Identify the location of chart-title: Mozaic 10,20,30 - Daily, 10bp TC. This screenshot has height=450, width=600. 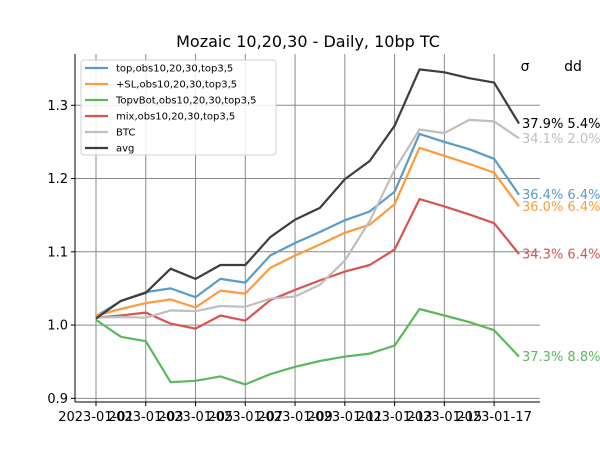
(308, 41).